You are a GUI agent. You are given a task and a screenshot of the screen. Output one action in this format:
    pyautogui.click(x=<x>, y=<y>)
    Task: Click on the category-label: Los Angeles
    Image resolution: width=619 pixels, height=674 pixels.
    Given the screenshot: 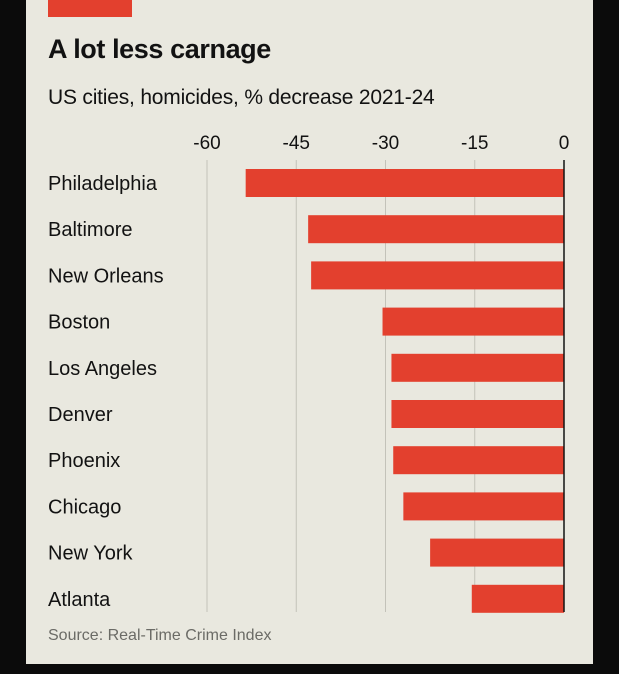 What is the action you would take?
    pyautogui.click(x=102, y=369)
    